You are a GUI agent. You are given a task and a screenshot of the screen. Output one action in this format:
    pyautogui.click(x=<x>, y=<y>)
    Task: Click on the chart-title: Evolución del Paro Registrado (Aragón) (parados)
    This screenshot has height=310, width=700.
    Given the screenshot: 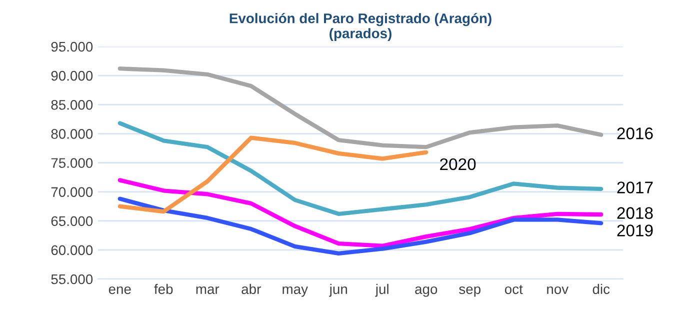 What is the action you would take?
    pyautogui.click(x=361, y=27)
    